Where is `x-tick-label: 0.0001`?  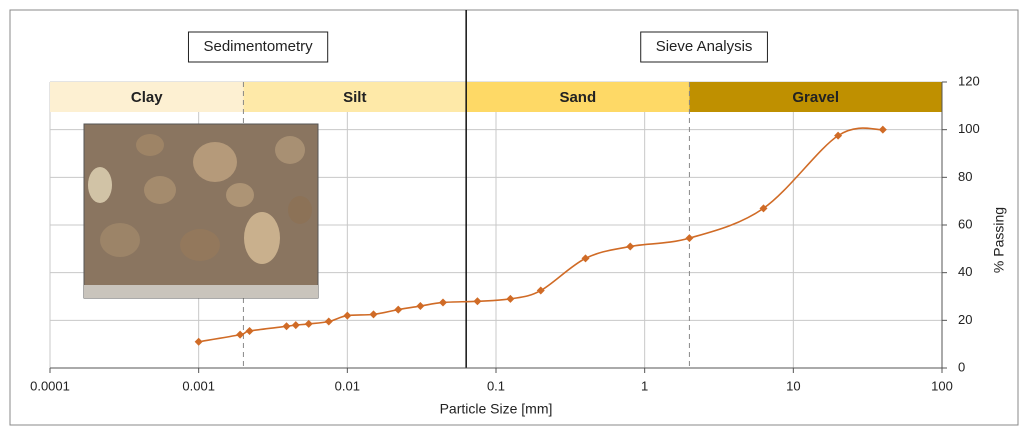 x-tick-label: 0.0001 is located at coordinates (50, 385).